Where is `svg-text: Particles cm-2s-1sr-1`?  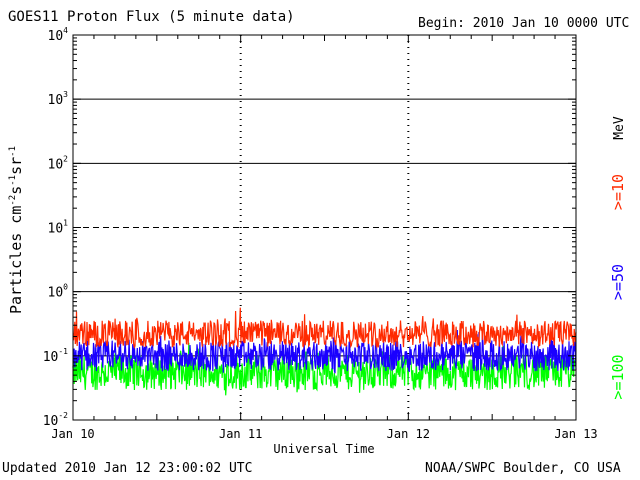 svg-text: Particles cm-2s-1sr-1 is located at coordinates (16, 230).